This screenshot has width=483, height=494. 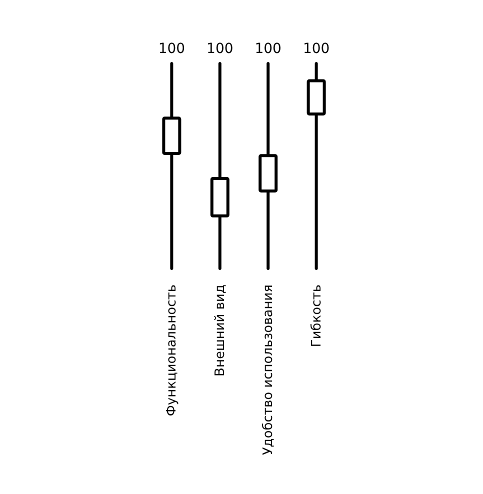 I want to click on x-tick-label: Удобство использования, so click(x=268, y=370).